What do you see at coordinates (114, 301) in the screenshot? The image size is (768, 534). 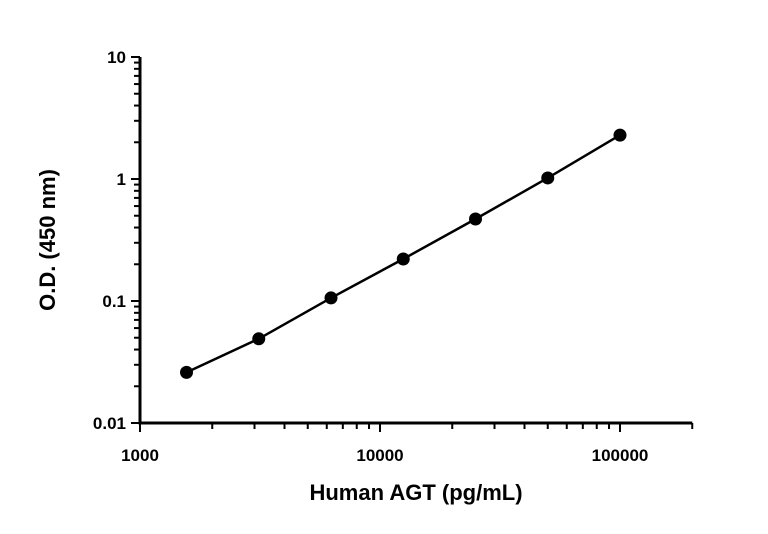 I see `y-tick-label: 0.1` at bounding box center [114, 301].